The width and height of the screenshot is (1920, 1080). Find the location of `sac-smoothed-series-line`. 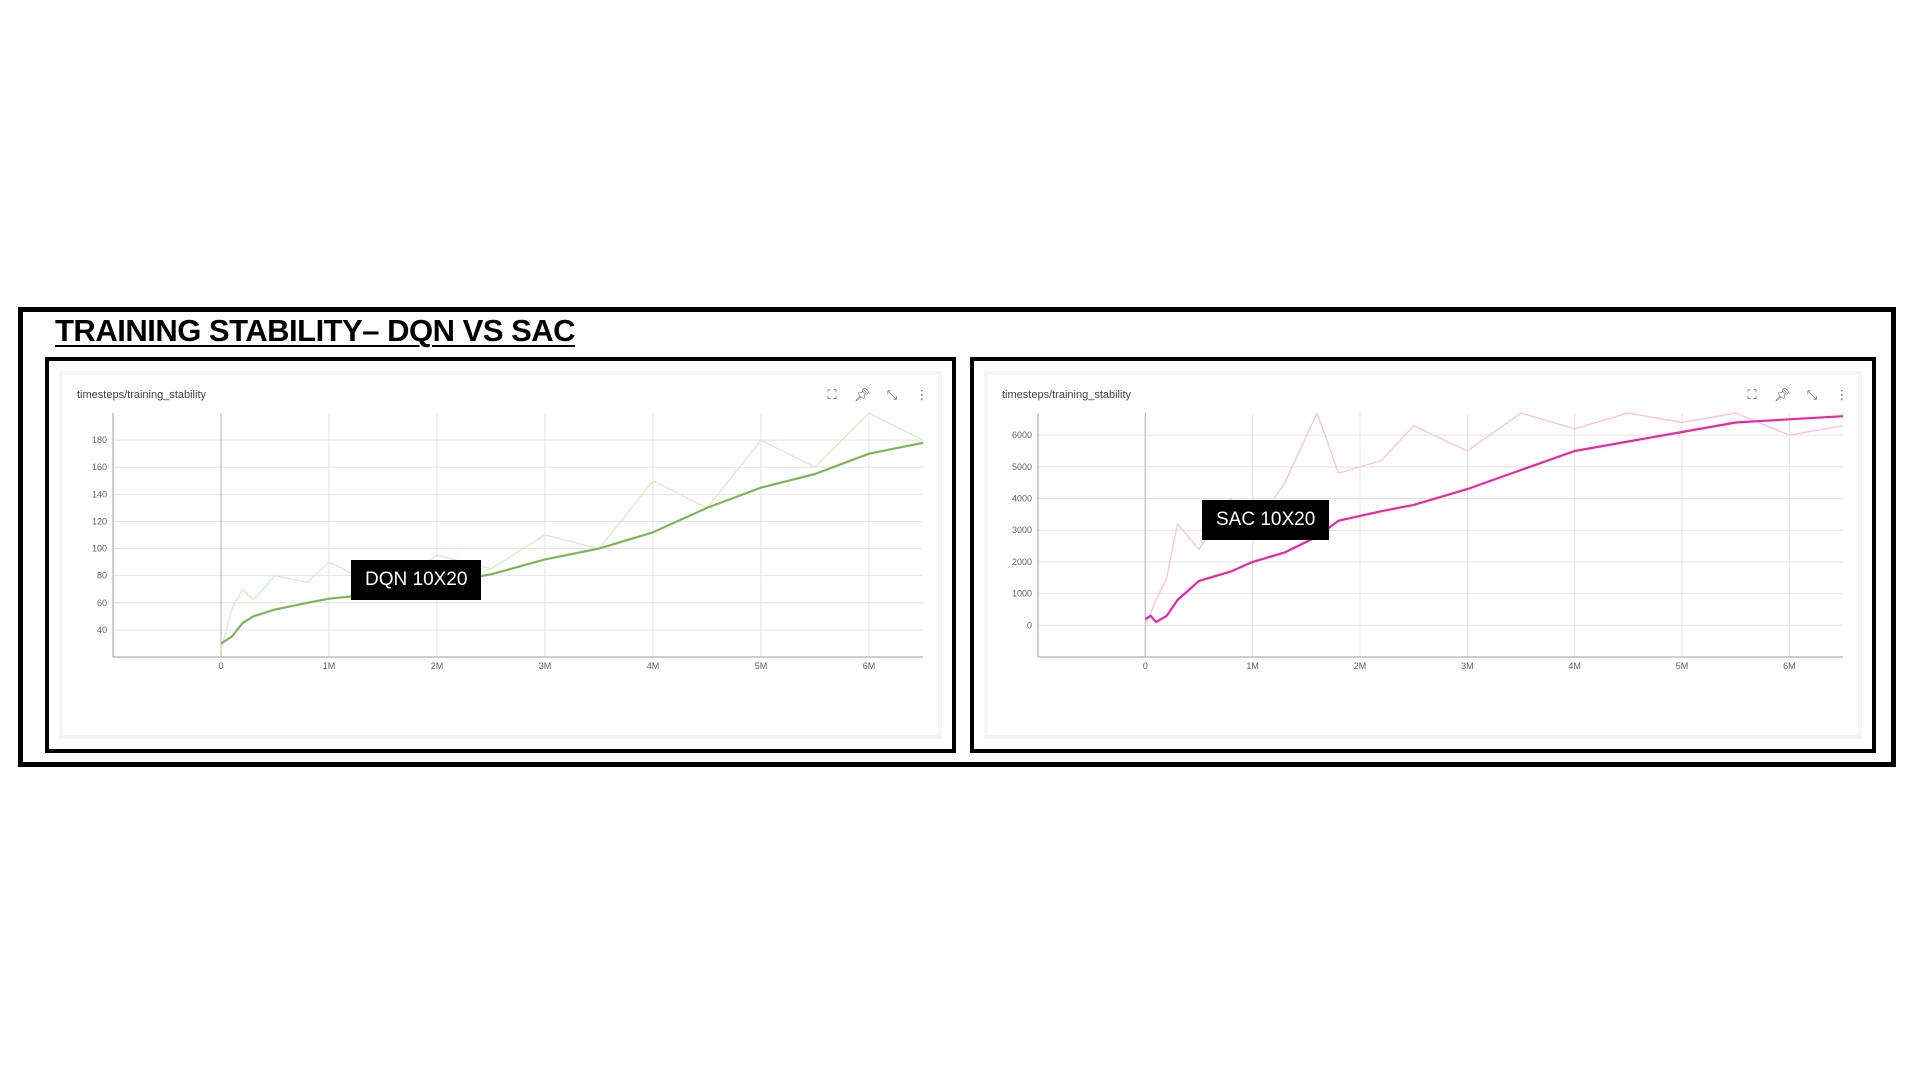

sac-smoothed-series-line is located at coordinates (1494, 519).